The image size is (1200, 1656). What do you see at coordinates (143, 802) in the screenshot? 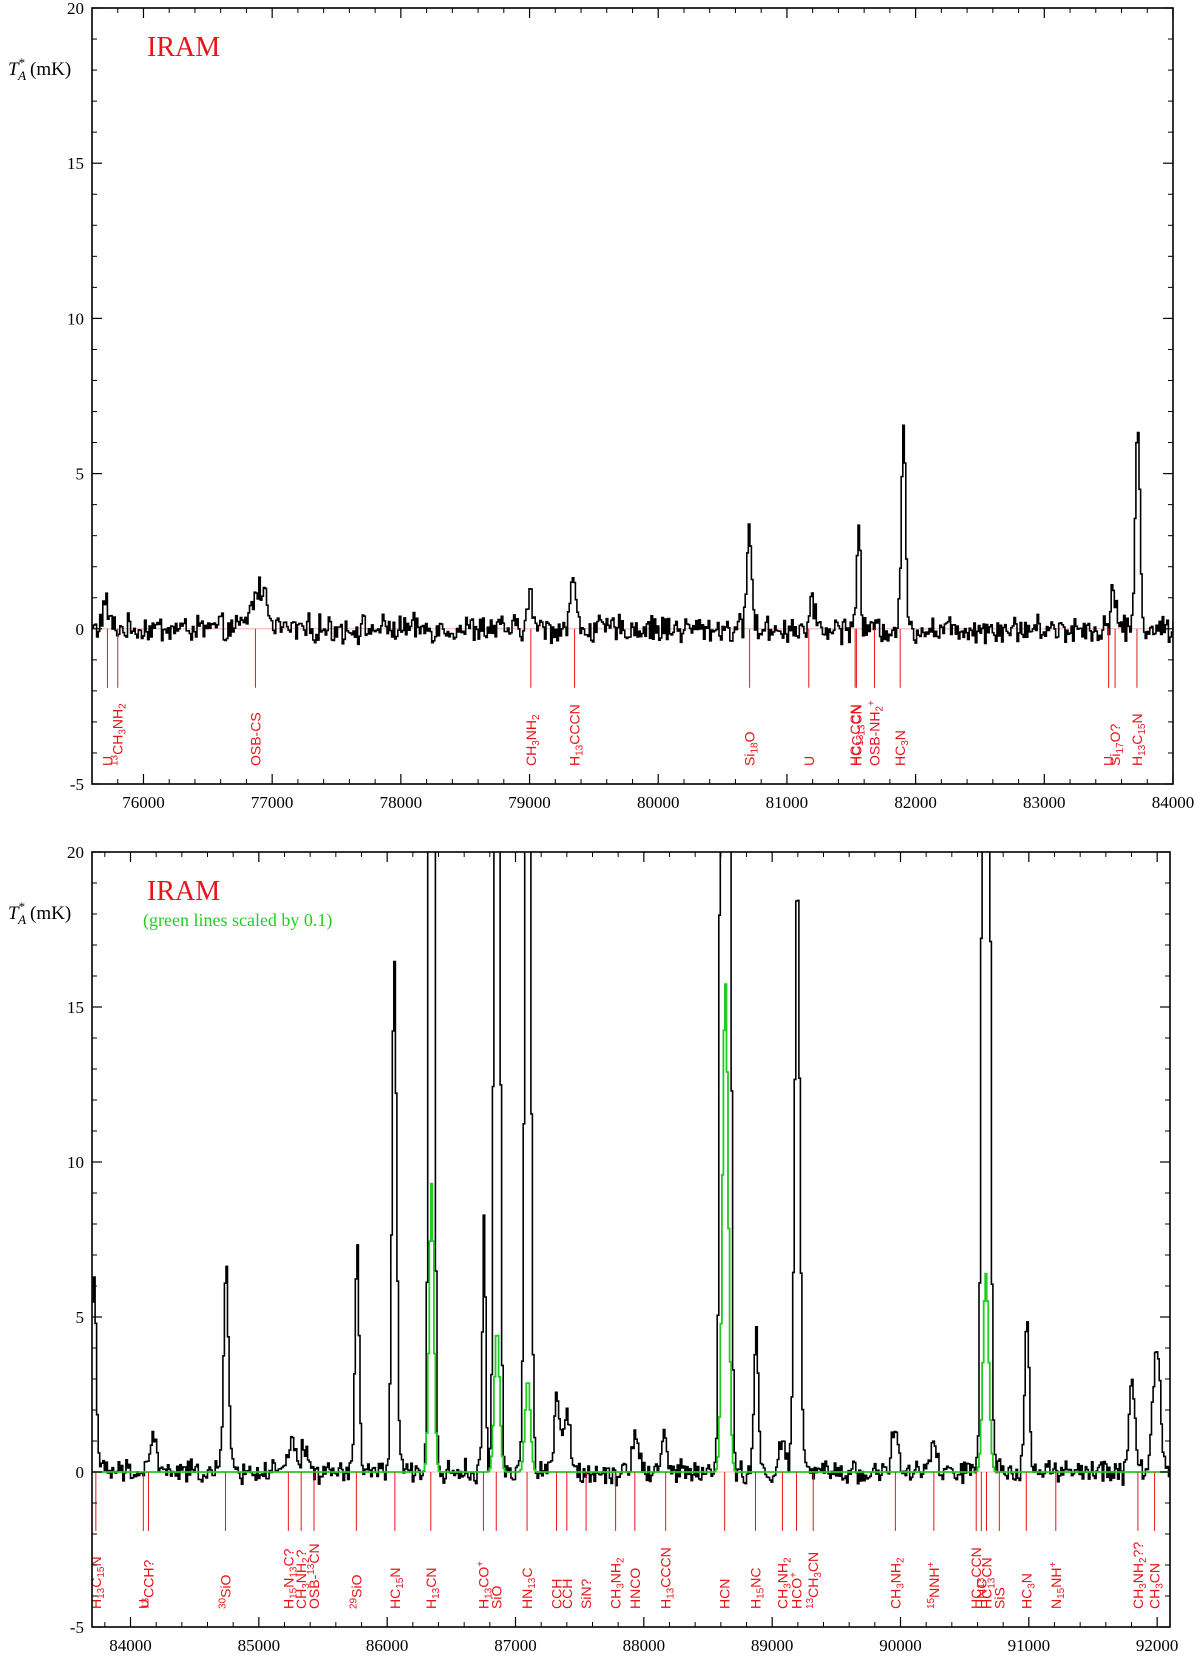
I see `x-tick-label: 76000` at bounding box center [143, 802].